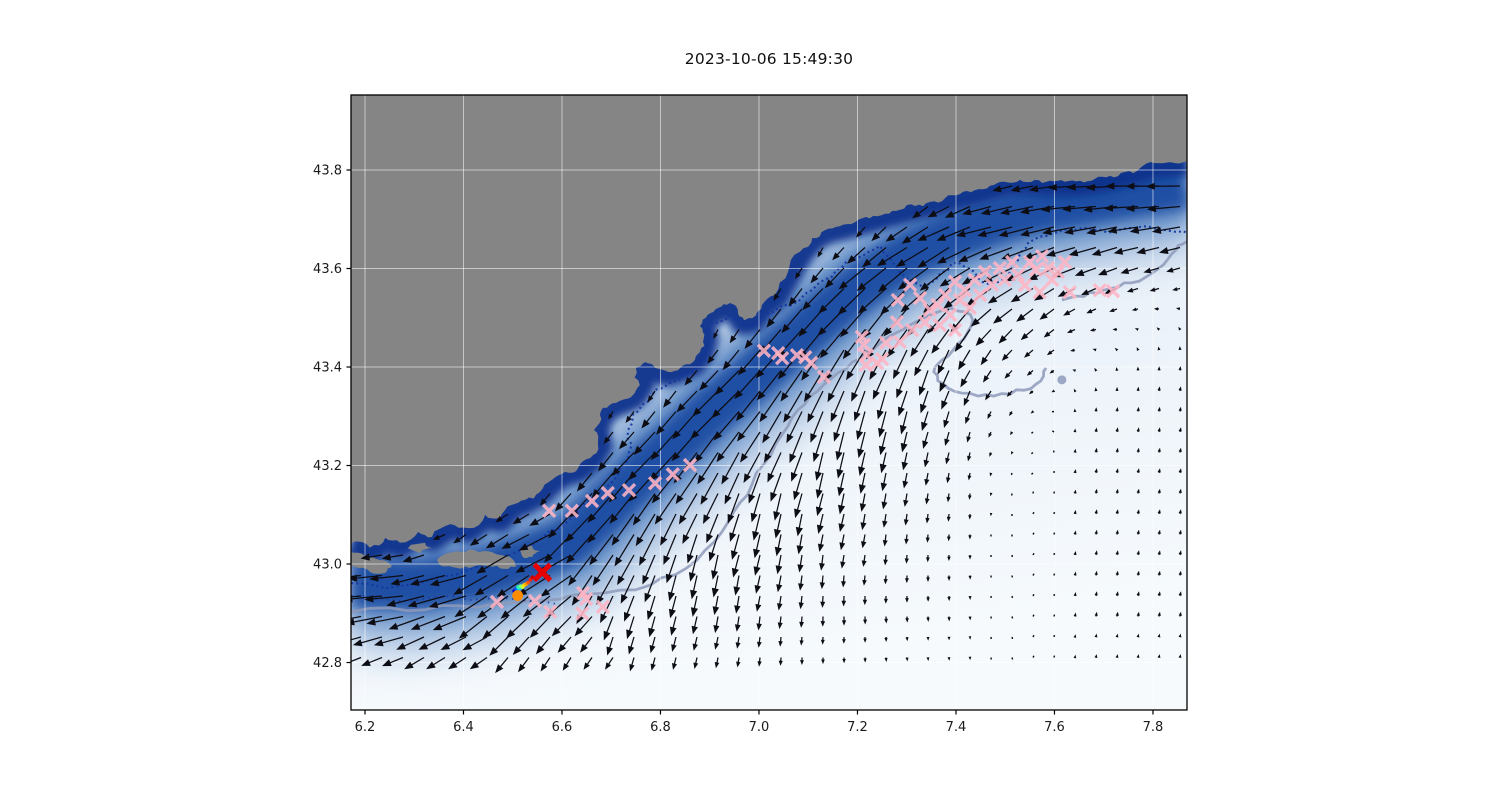 This screenshot has height=800, width=1500. I want to click on x-tick-label: 7.6, so click(1054, 727).